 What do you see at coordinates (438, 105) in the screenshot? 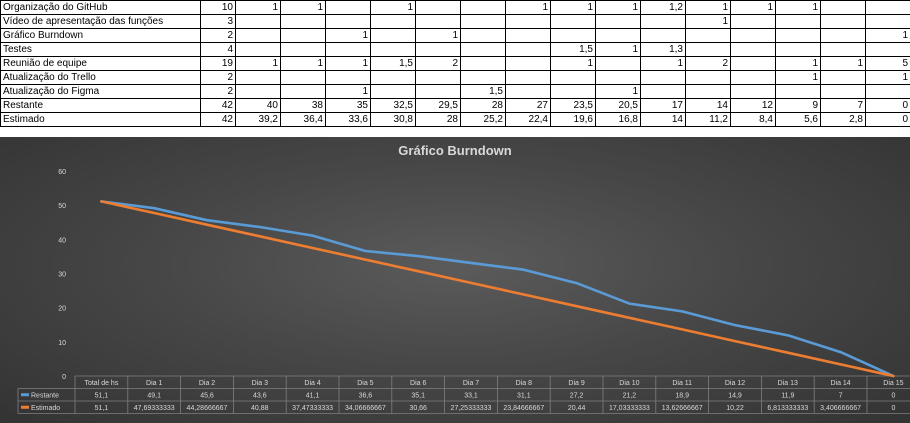
I see `day-cell: 29,5` at bounding box center [438, 105].